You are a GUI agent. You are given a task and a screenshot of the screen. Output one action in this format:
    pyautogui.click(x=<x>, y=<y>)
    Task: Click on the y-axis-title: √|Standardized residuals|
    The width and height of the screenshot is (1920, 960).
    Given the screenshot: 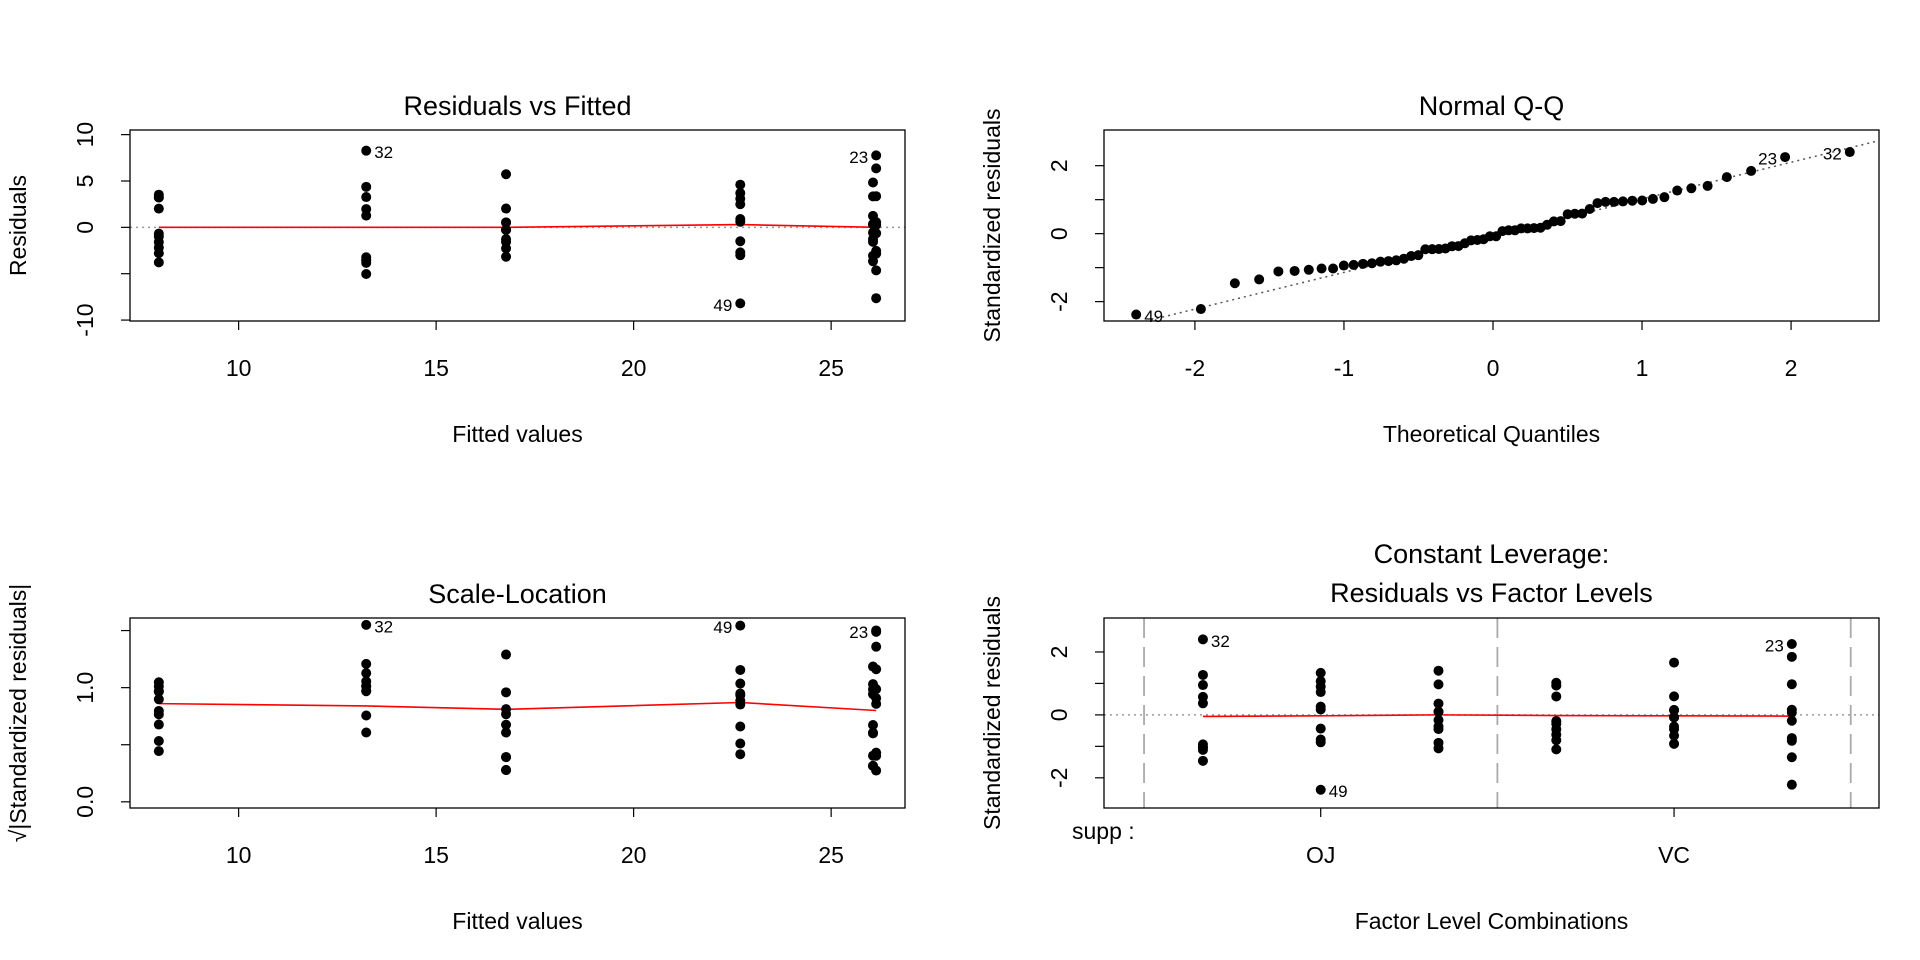 What is the action you would take?
    pyautogui.click(x=18, y=713)
    